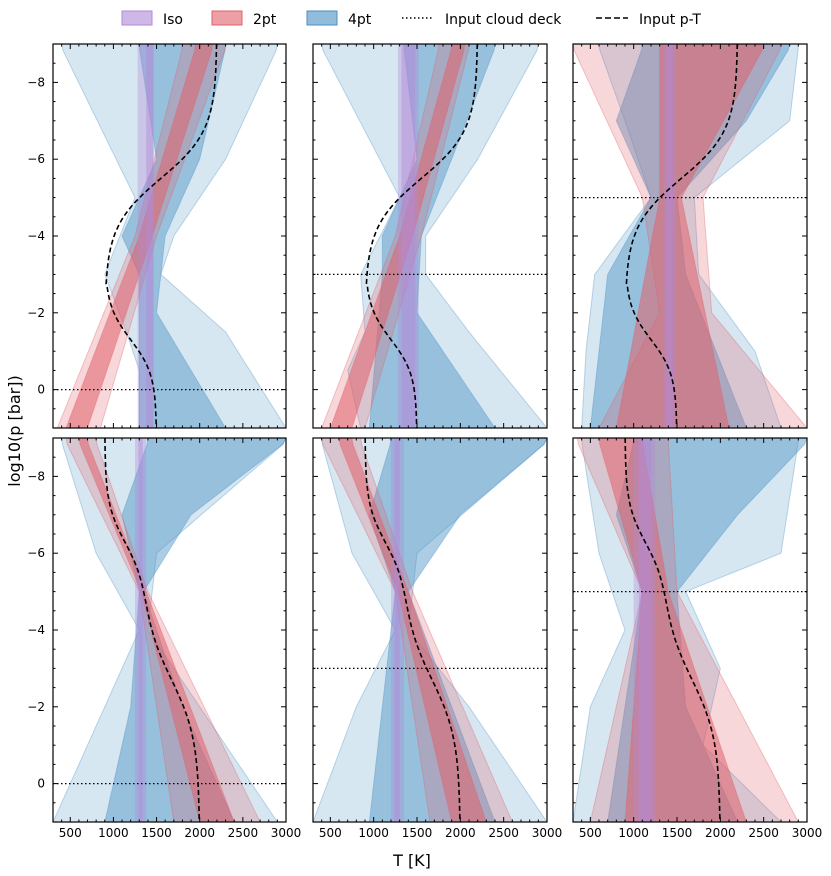 The image size is (831, 876). Describe the element at coordinates (14, 431) in the screenshot. I see `y-axis-label: log10(p [bar])` at that location.